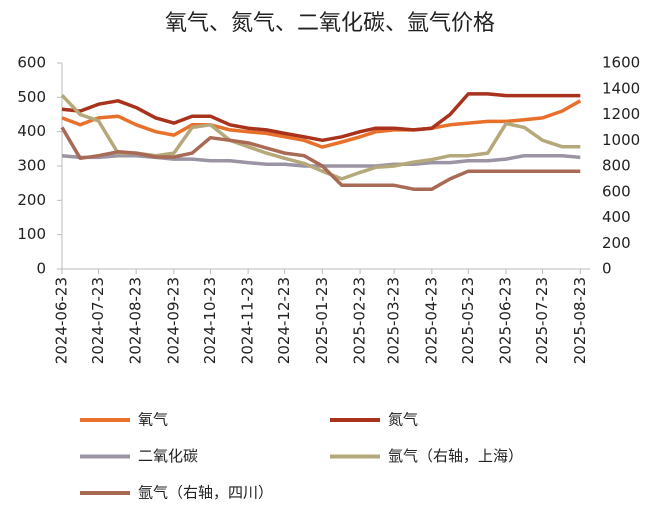 Image resolution: width=648 pixels, height=510 pixels. What do you see at coordinates (31, 63) in the screenshot?
I see `y-tick-label: 600` at bounding box center [31, 63].